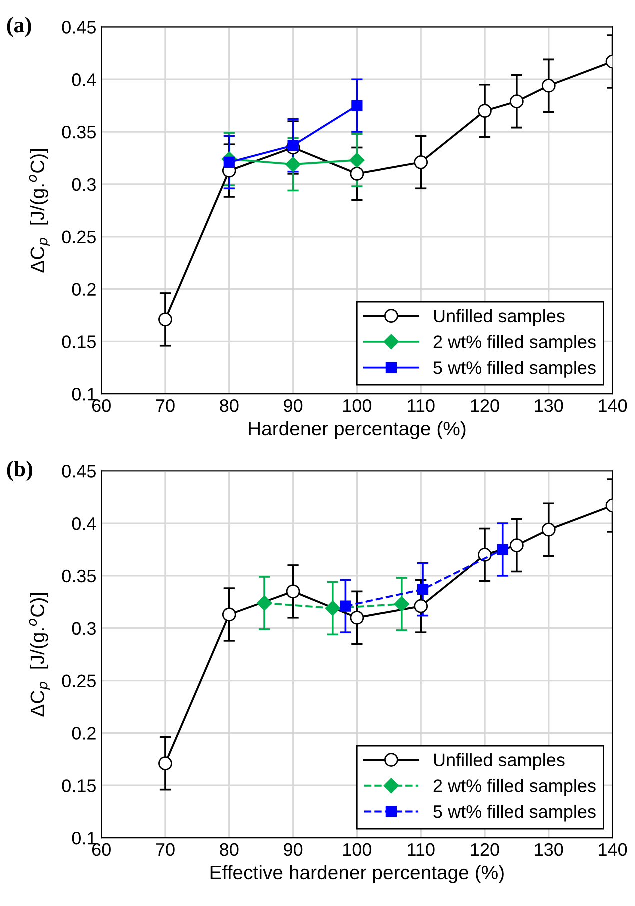 The image size is (635, 906). What do you see at coordinates (19, 27) in the screenshot?
I see `text: (a)` at bounding box center [19, 27].